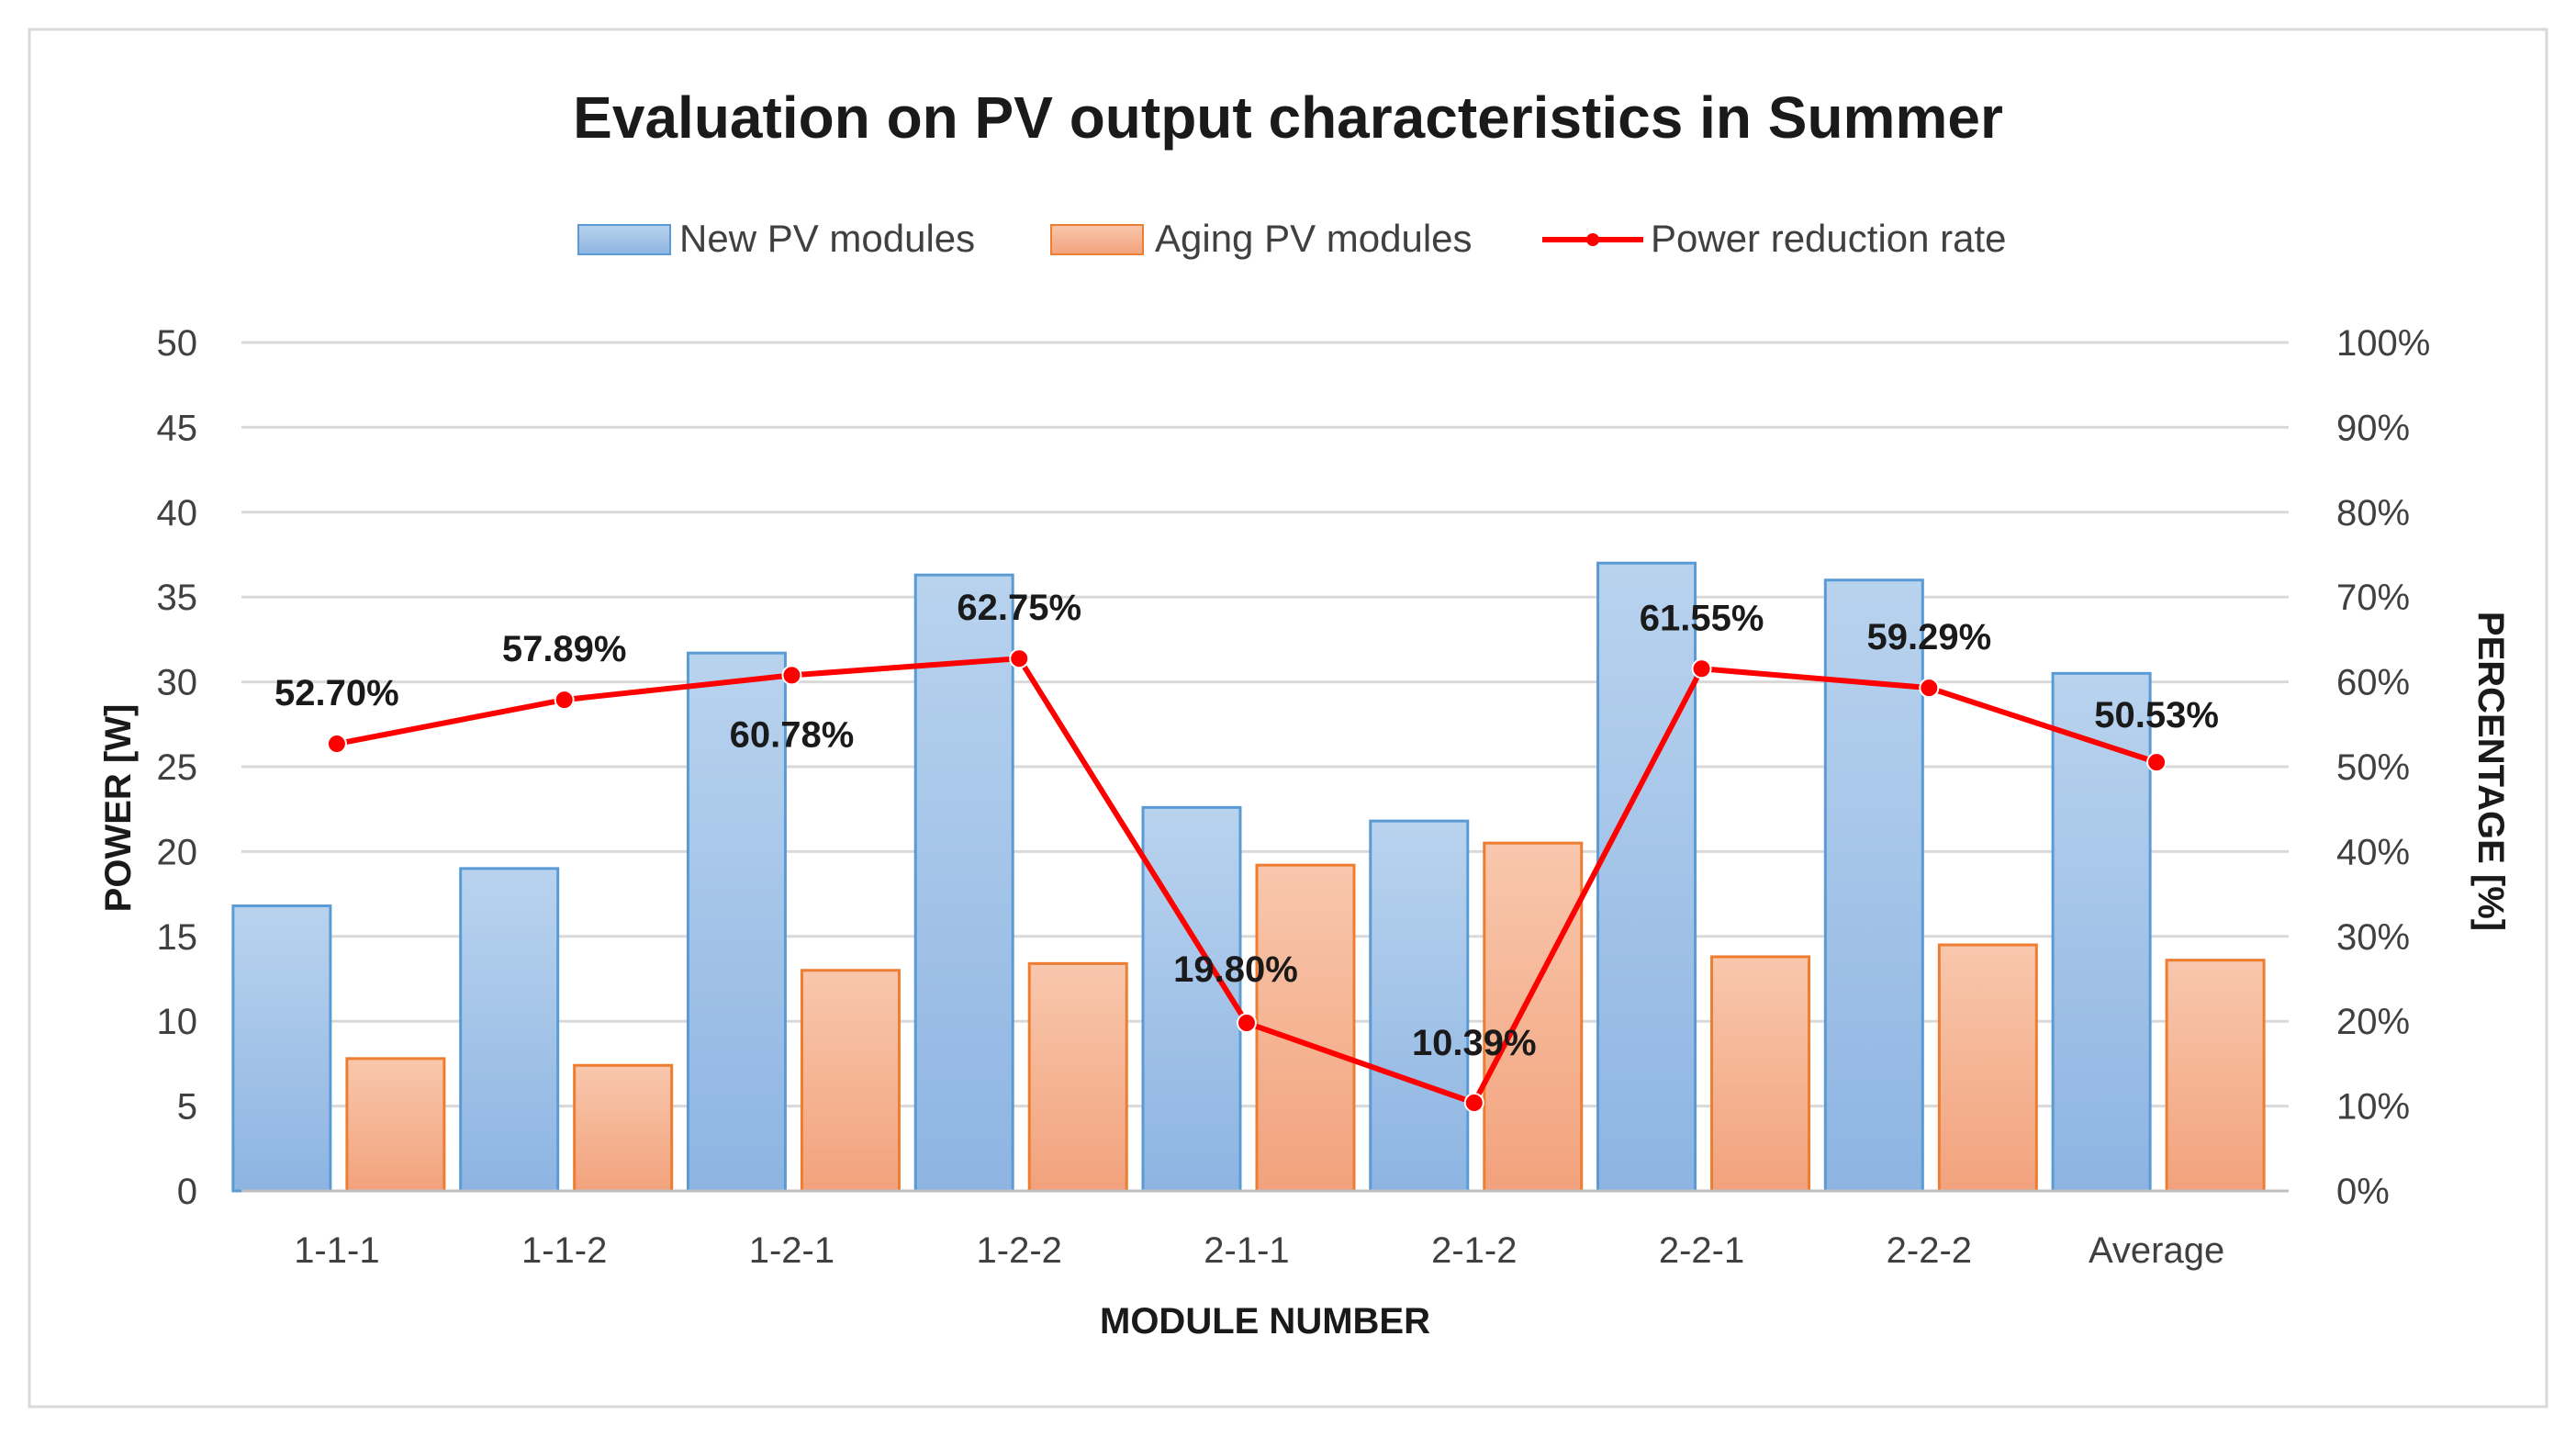 Image resolution: width=2576 pixels, height=1437 pixels. What do you see at coordinates (2363, 1192) in the screenshot?
I see `y2-tick-label: 0%` at bounding box center [2363, 1192].